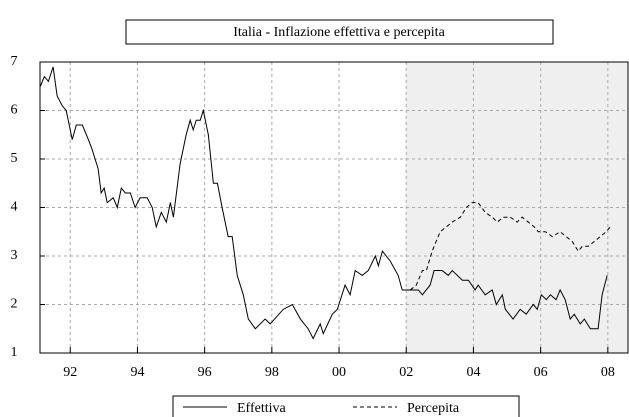  I want to click on x-tick-label: 00, so click(339, 372).